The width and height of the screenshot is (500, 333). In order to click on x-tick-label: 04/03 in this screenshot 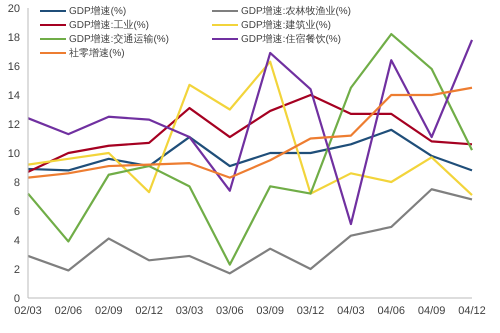, I will do `click(351, 310)`.